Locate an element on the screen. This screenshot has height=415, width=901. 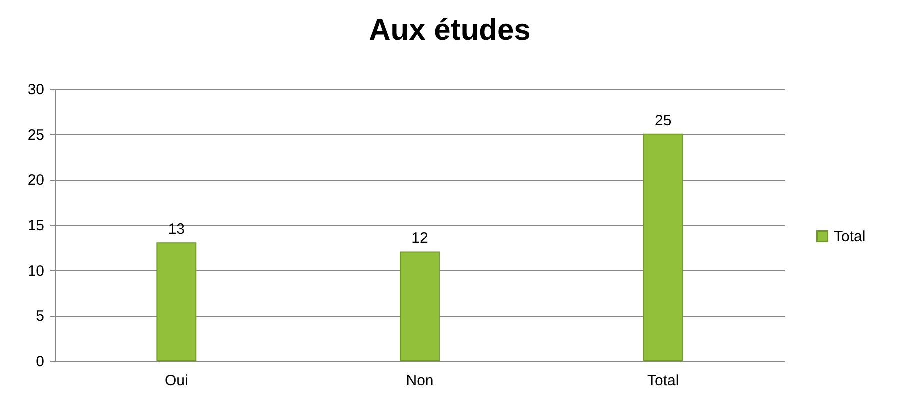
y-tick-label: 20 is located at coordinates (36, 181).